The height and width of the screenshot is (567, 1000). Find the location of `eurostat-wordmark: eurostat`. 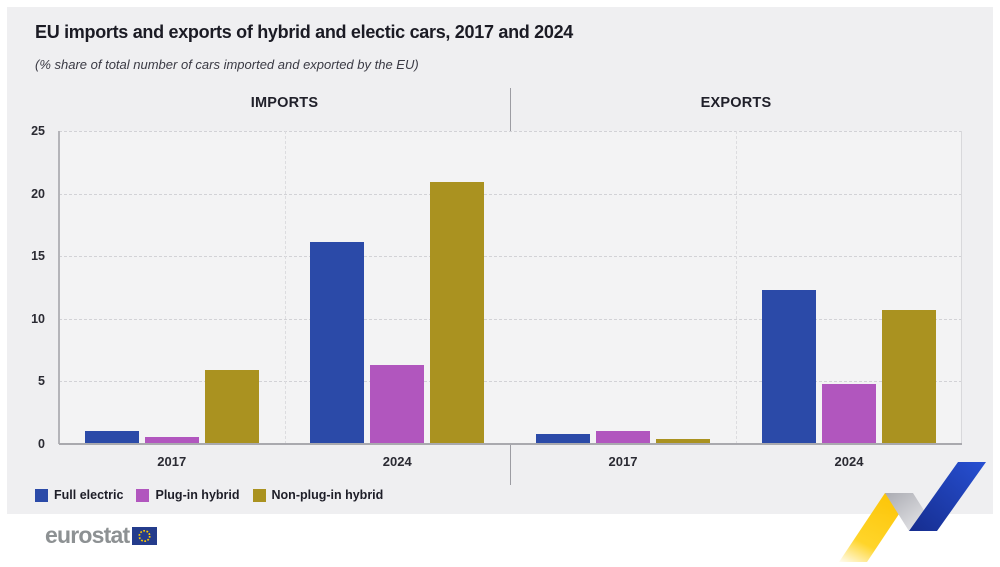

eurostat-wordmark: eurostat is located at coordinates (87, 535).